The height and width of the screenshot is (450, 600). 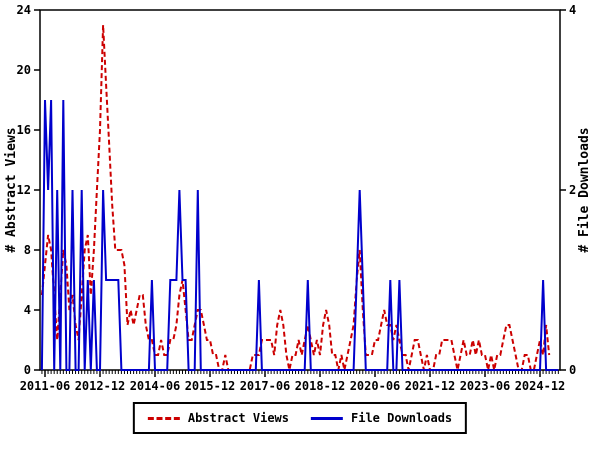 What do you see at coordinates (238, 418) in the screenshot?
I see `legend-label-abstract-views: Abstract Views` at bounding box center [238, 418].